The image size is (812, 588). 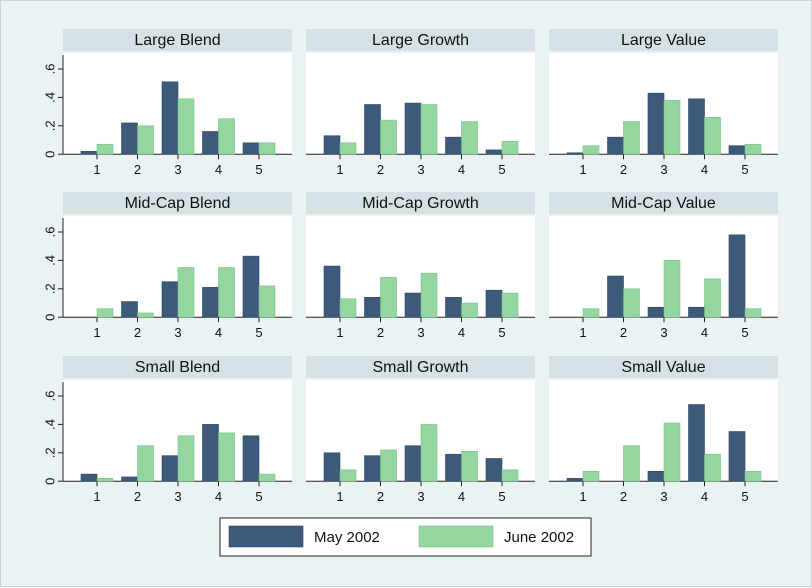 I want to click on panel-large-blend: Large Blend 0 .2 .4 .6 1 2 3 4 5, so click(x=167, y=103).